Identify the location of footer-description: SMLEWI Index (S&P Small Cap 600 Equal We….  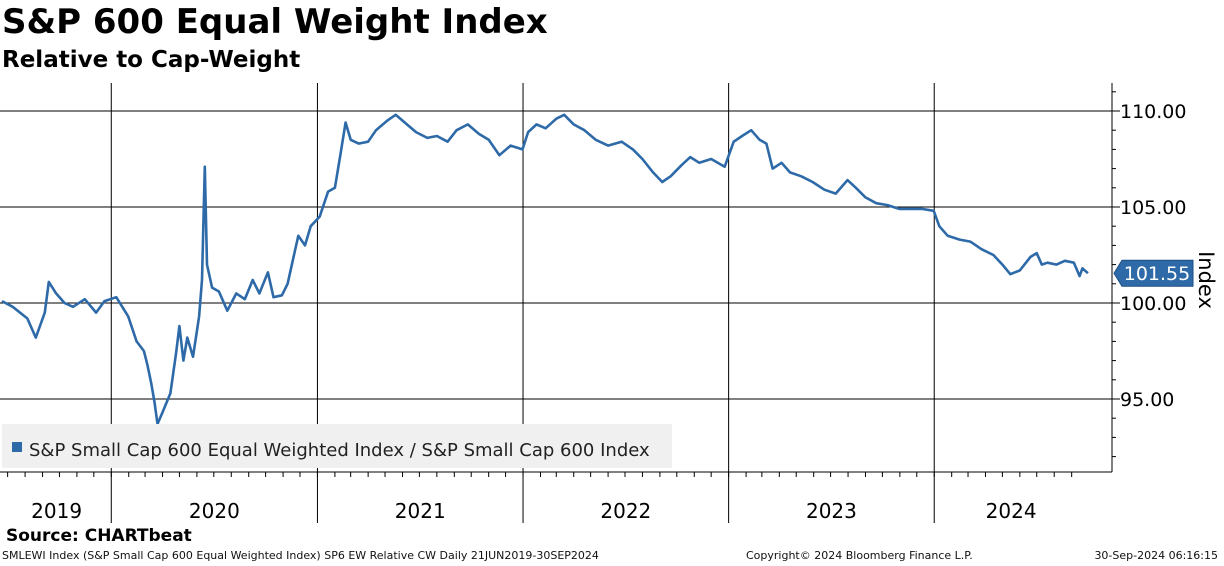
(300, 555).